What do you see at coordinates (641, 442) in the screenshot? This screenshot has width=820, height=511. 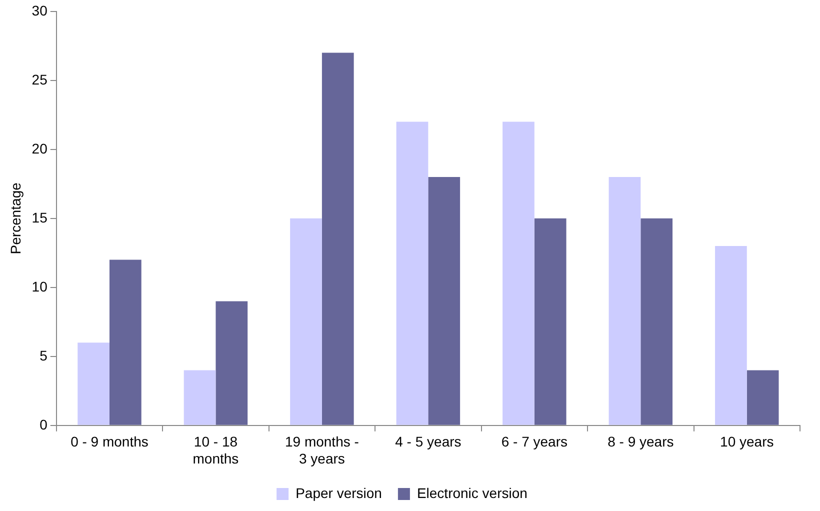 I see `x-tick-label: 8 - 9 years` at bounding box center [641, 442].